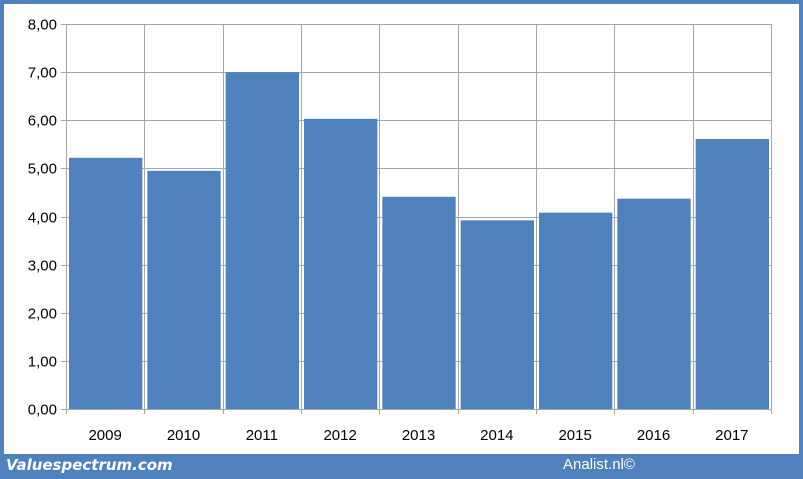 The image size is (803, 479). I want to click on x-tick-label: 2010, so click(183, 435).